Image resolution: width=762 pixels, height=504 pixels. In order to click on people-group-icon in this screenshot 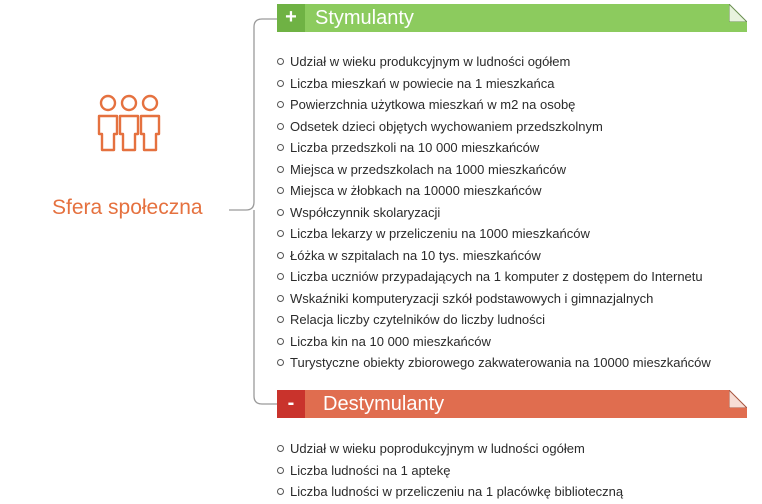, I will do `click(129, 123)`.